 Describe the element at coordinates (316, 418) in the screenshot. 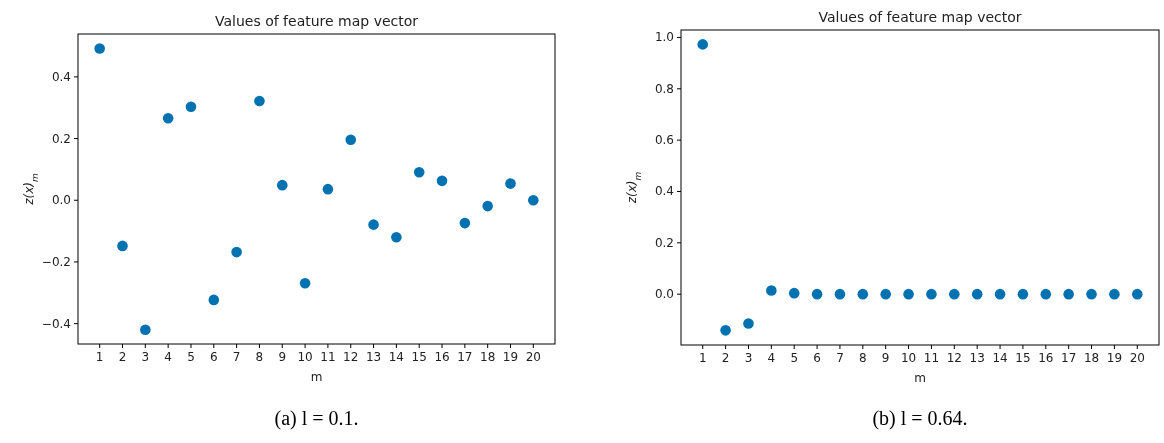

I see `text: (a) l = 0.1.` at that location.